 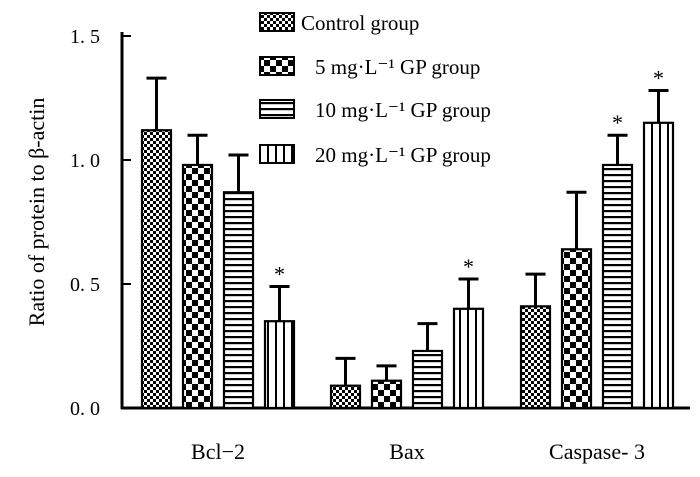 I want to click on y-tick-label: 0. 0, so click(x=85, y=409).